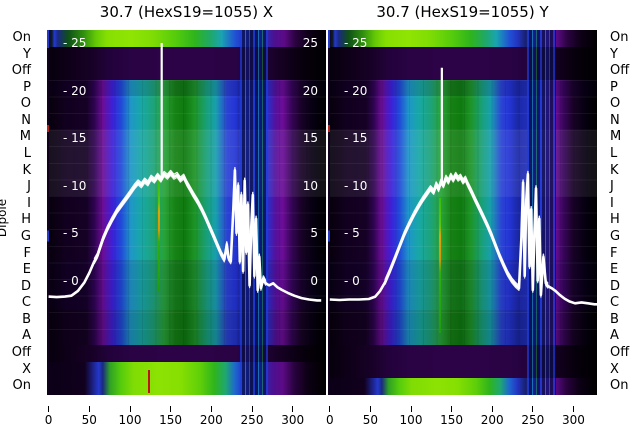 The width and height of the screenshot is (640, 440). What do you see at coordinates (26, 120) in the screenshot?
I see `row-label: N` at bounding box center [26, 120].